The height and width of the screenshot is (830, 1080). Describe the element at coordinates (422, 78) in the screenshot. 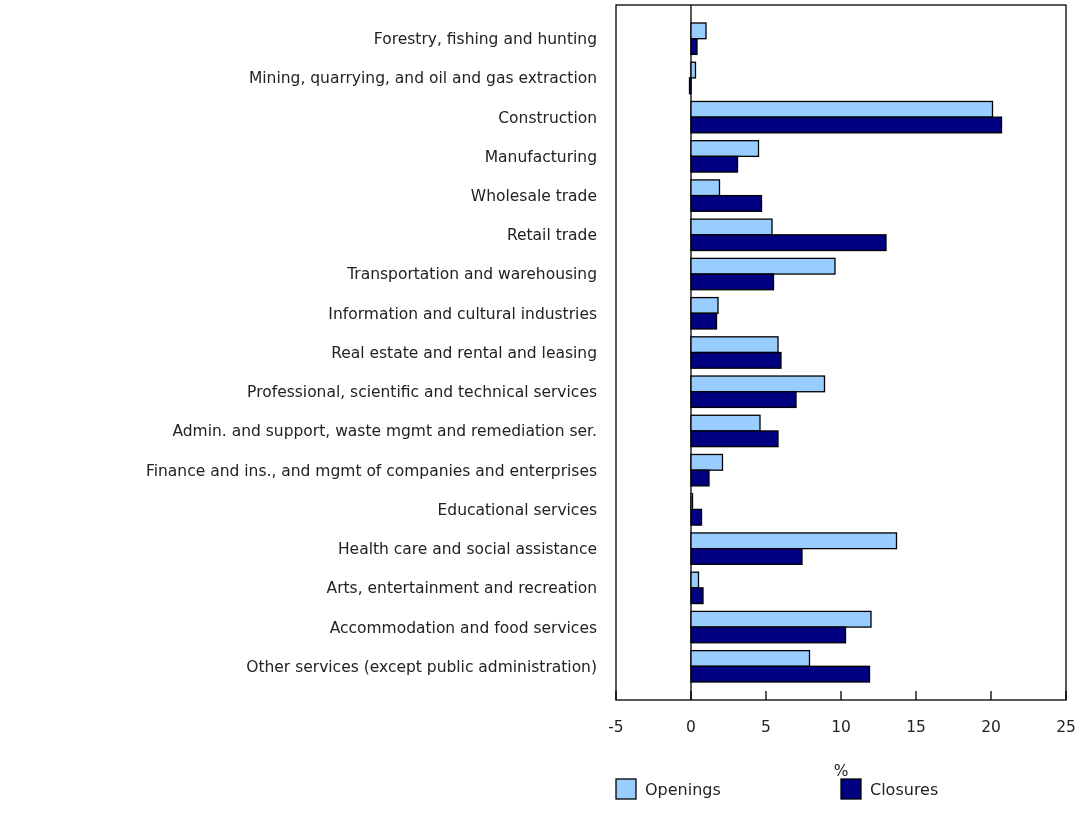

I see `y-tick-label: Mining, quarrying, and oil and gas extraction` at that location.